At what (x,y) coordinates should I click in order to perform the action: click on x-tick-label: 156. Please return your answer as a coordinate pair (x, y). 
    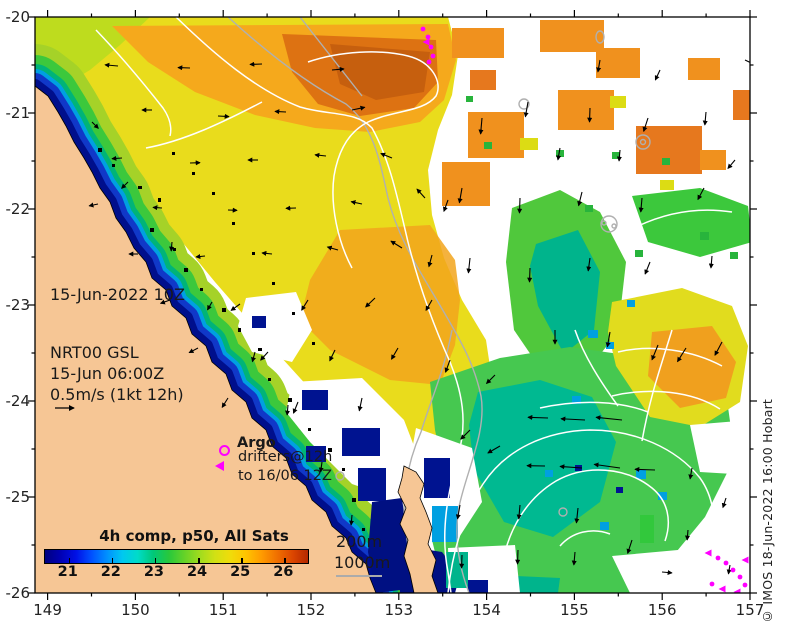
    Looking at the image, I should click on (662, 610).